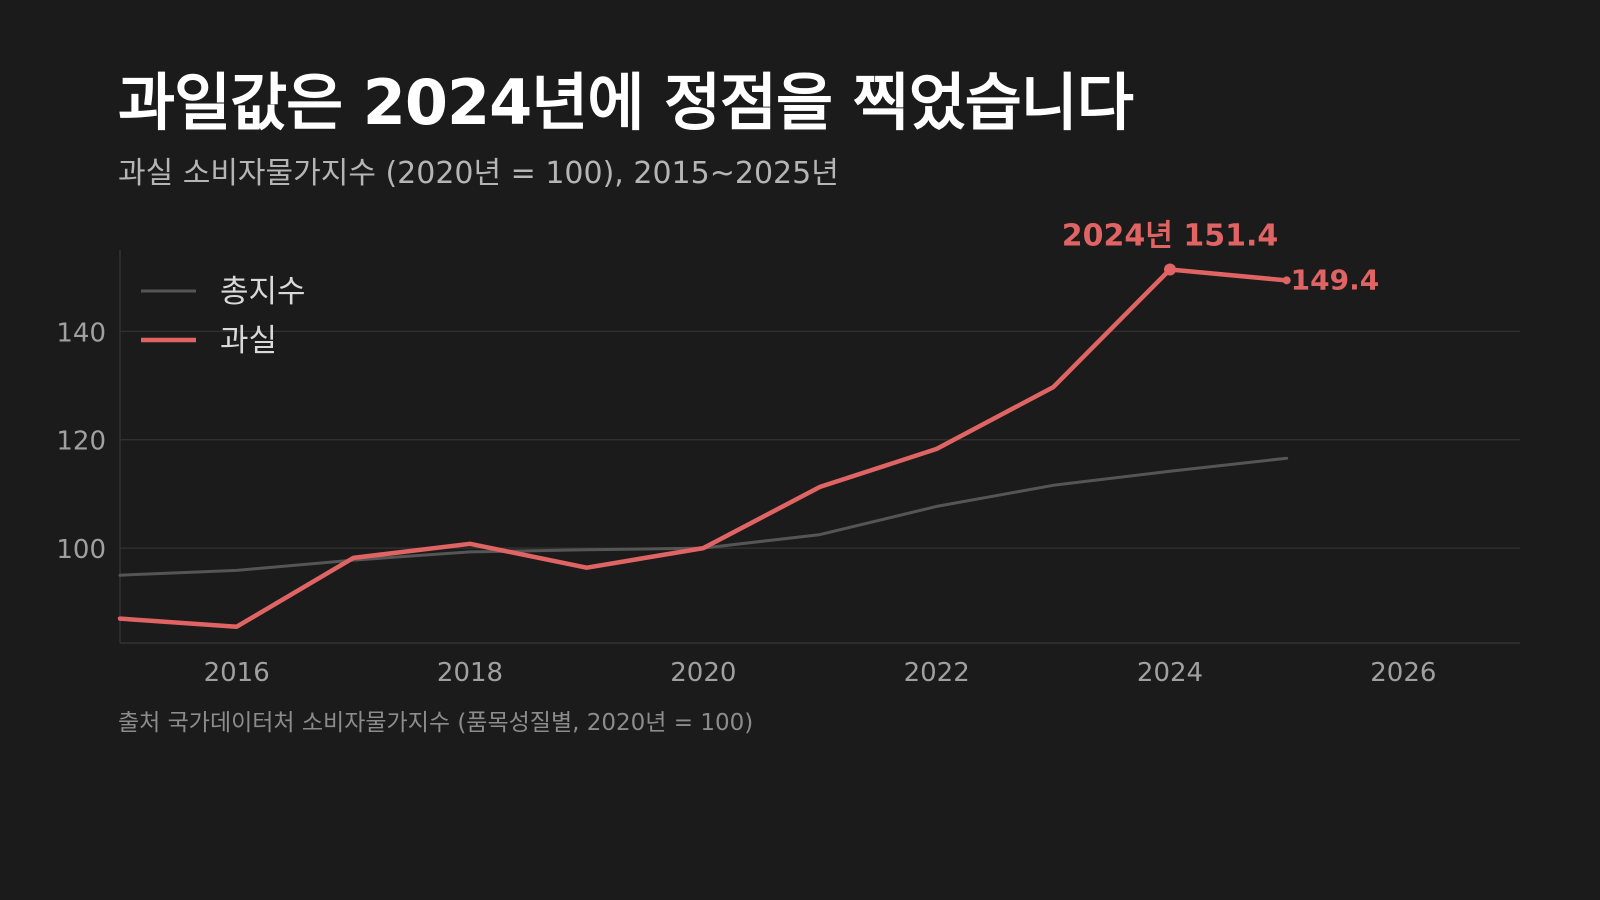 The height and width of the screenshot is (900, 1600). What do you see at coordinates (81, 333) in the screenshot?
I see `y-tick-label: 140` at bounding box center [81, 333].